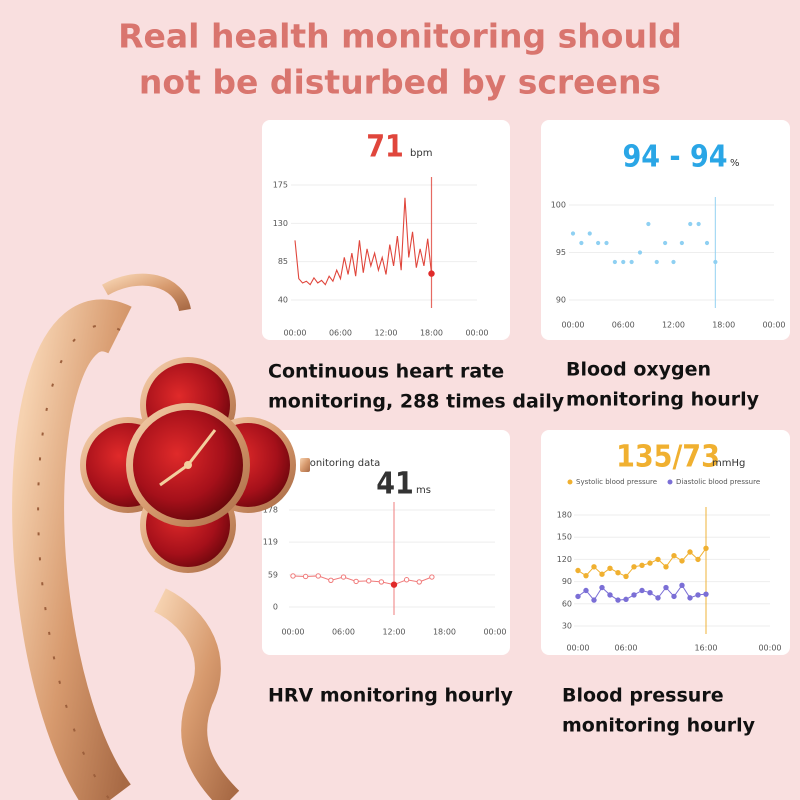  Describe the element at coordinates (674, 157) in the screenshot. I see `headline: 94 - 94` at that location.